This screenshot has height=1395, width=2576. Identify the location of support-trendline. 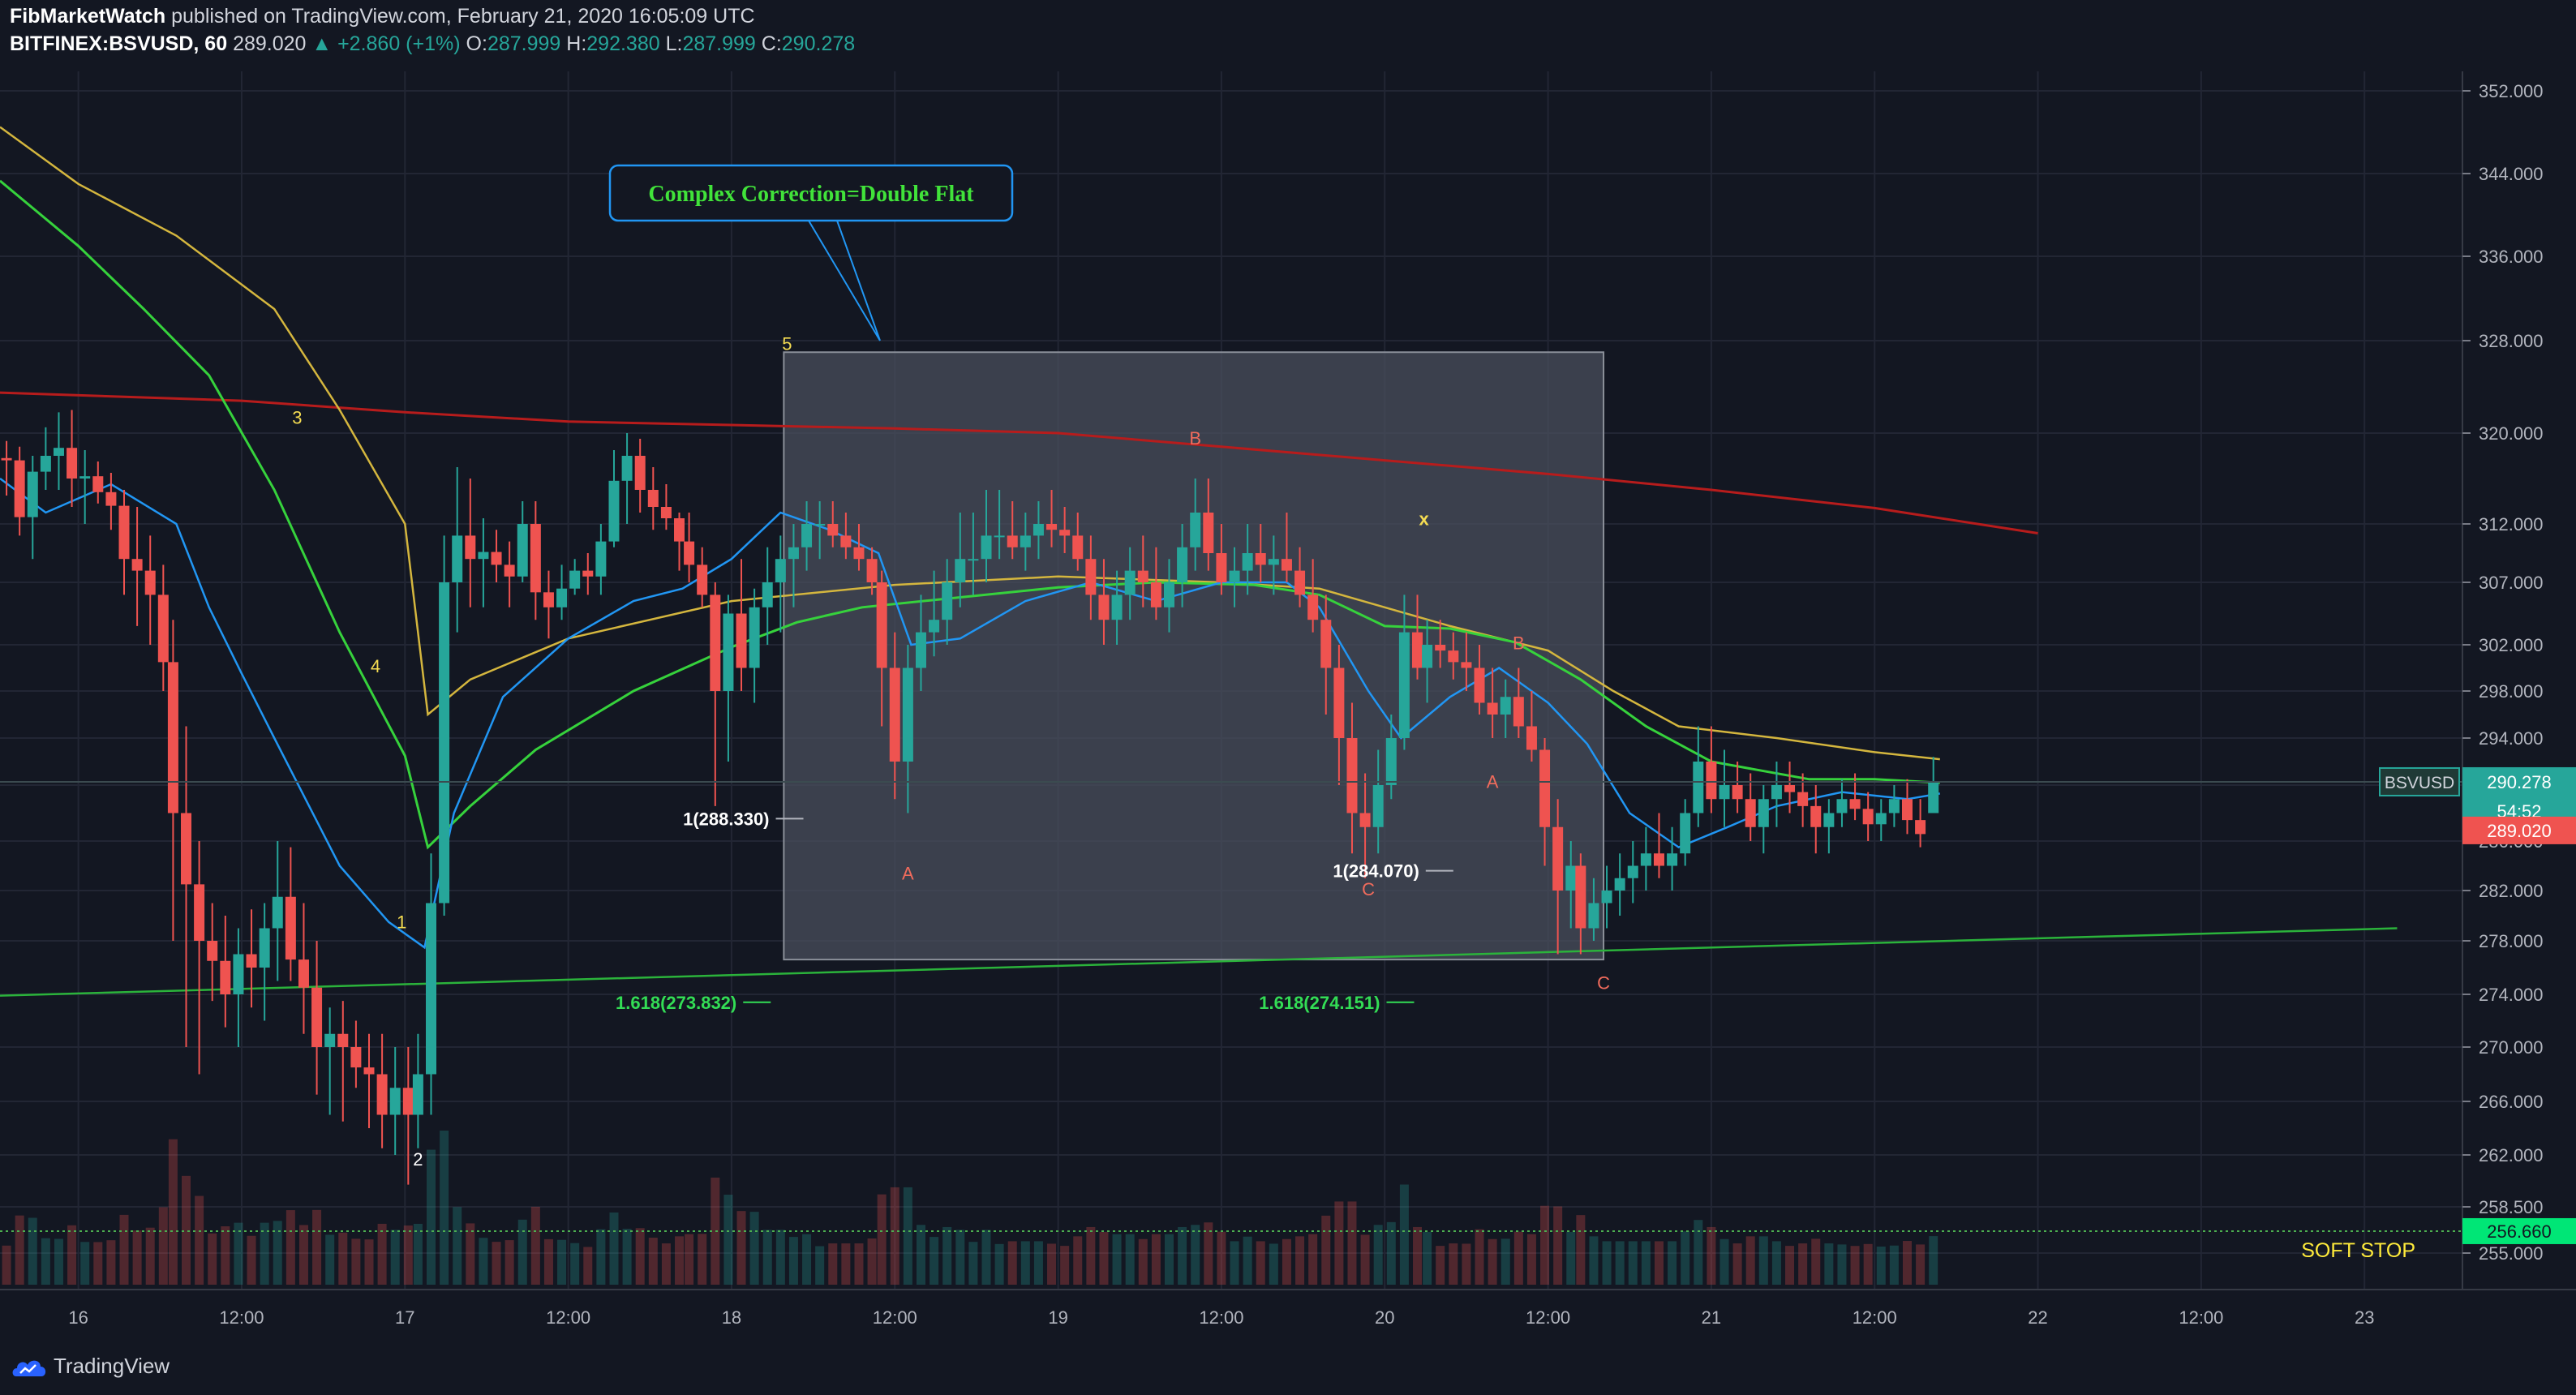
(1199, 962).